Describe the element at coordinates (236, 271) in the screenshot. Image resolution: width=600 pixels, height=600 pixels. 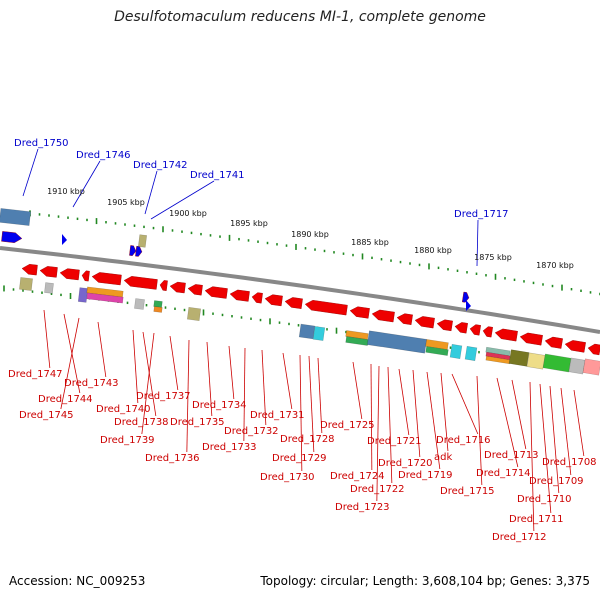
I see `forward-strand-genes` at that location.